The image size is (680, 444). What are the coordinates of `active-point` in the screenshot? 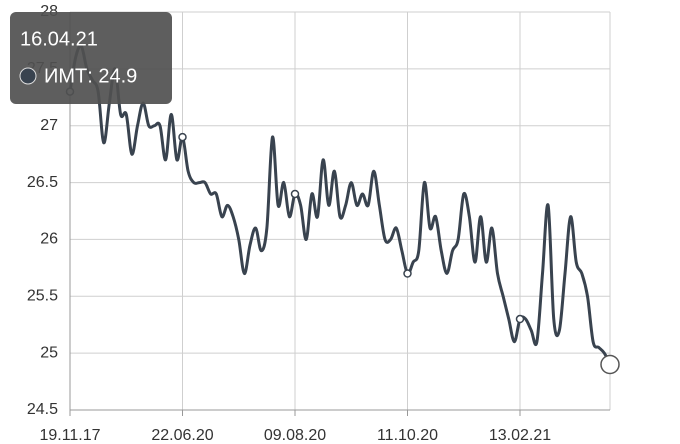 It's located at (610, 364).